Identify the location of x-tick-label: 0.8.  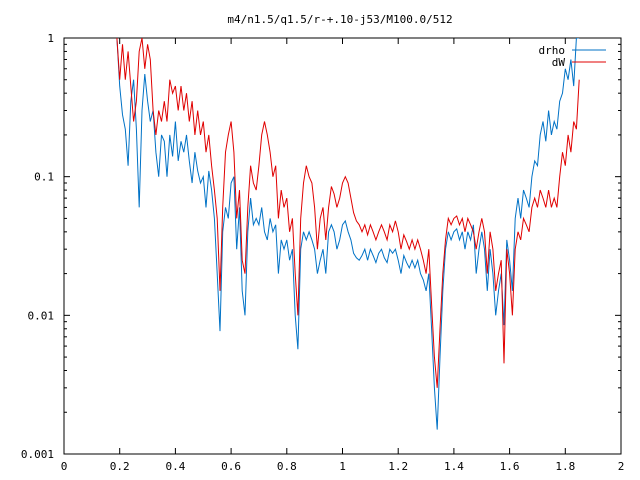
(287, 466).